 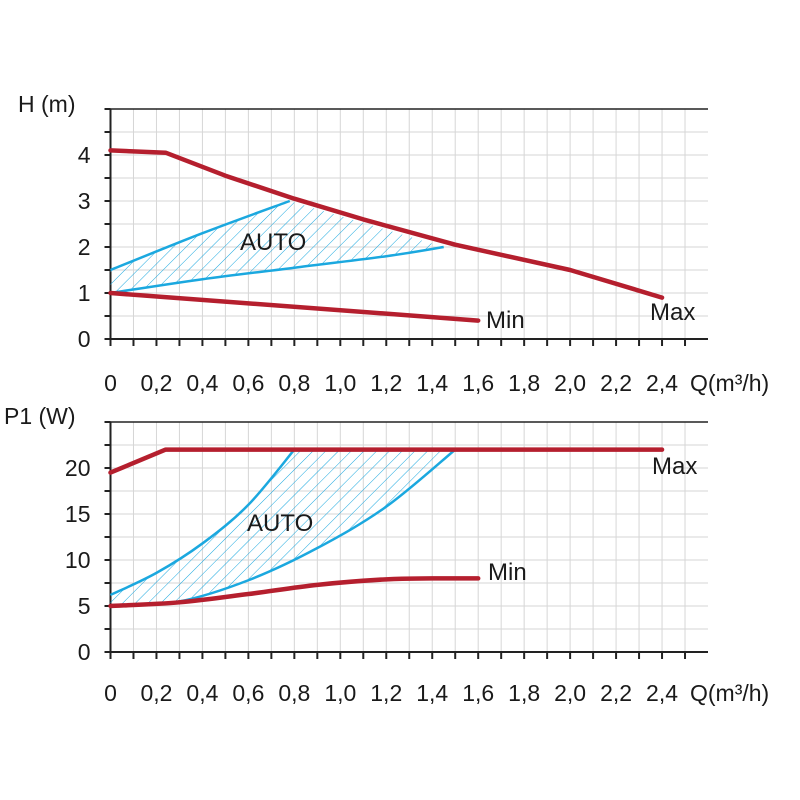 What do you see at coordinates (84, 606) in the screenshot?
I see `y-tick-label: 5` at bounding box center [84, 606].